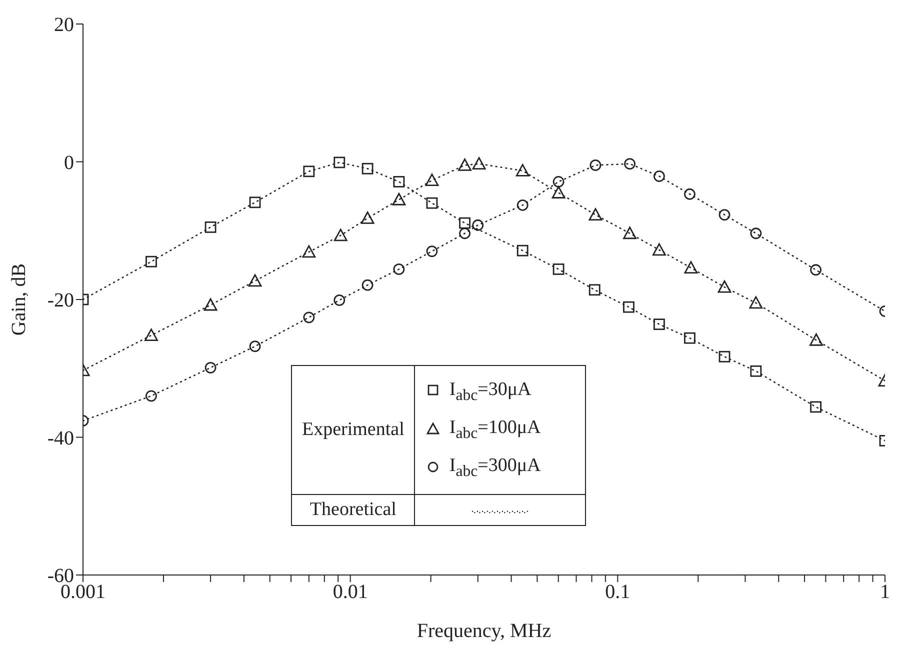 The image size is (903, 663). Describe the element at coordinates (353, 510) in the screenshot. I see `annotation: Theoretical` at that location.